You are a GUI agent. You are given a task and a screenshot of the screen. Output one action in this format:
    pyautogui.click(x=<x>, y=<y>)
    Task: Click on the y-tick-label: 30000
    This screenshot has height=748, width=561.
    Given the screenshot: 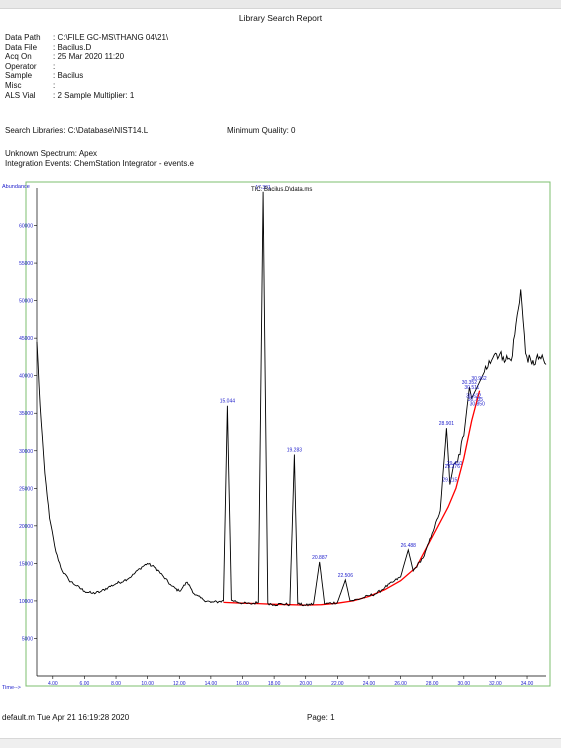 What is the action you would take?
    pyautogui.click(x=26, y=452)
    